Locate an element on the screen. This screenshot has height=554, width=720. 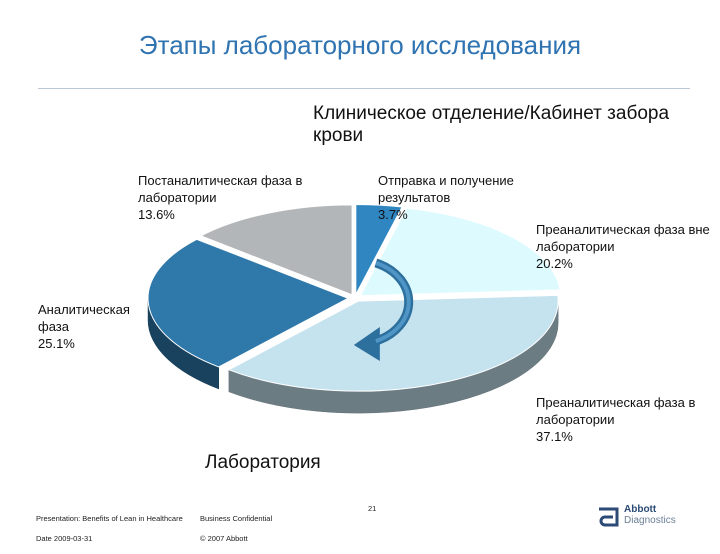
slice-label-postanalytic-value: 13.6% is located at coordinates (156, 214).